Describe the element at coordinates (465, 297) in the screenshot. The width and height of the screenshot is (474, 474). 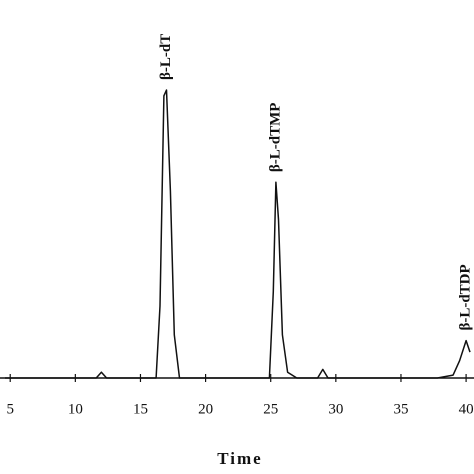
I see `peak-label: β-L-dTDP` at that location.